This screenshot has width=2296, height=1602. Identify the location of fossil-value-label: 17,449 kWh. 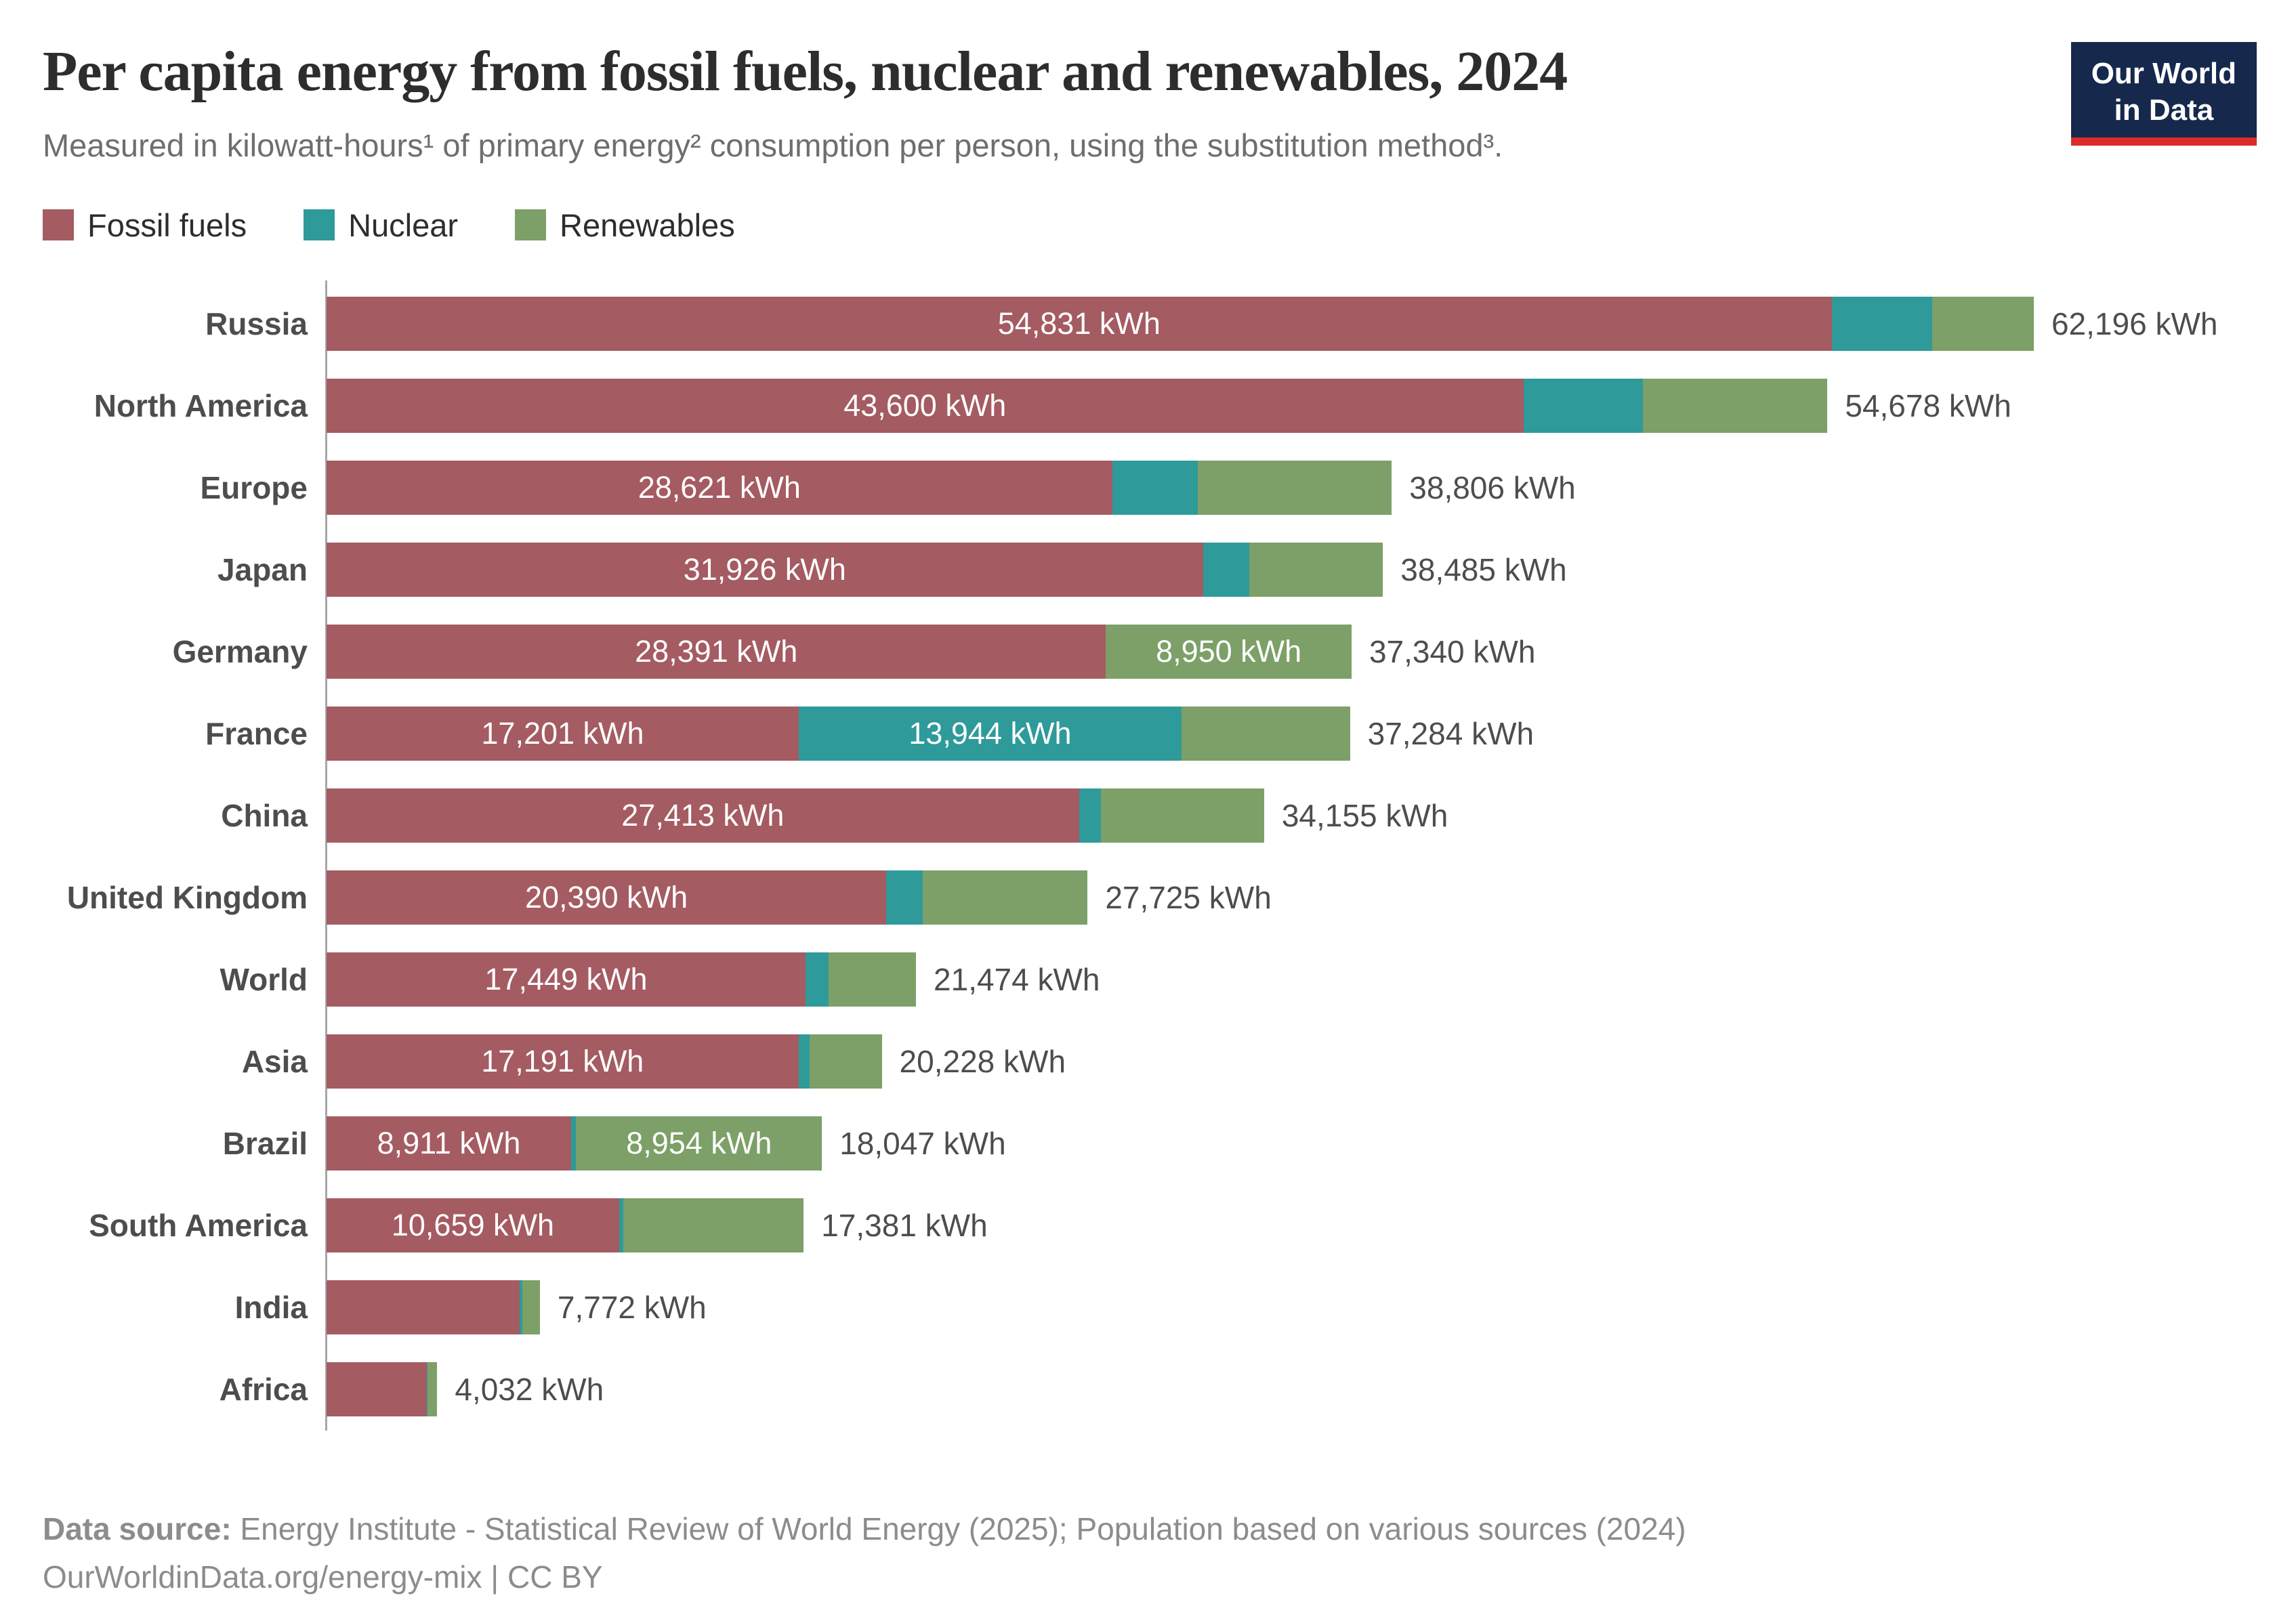
(566, 979).